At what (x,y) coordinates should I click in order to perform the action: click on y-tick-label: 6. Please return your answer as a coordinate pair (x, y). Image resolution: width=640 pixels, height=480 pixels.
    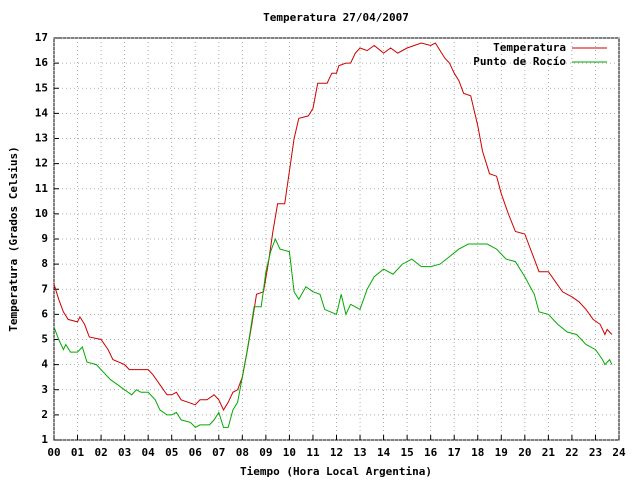
    Looking at the image, I should click on (44, 313).